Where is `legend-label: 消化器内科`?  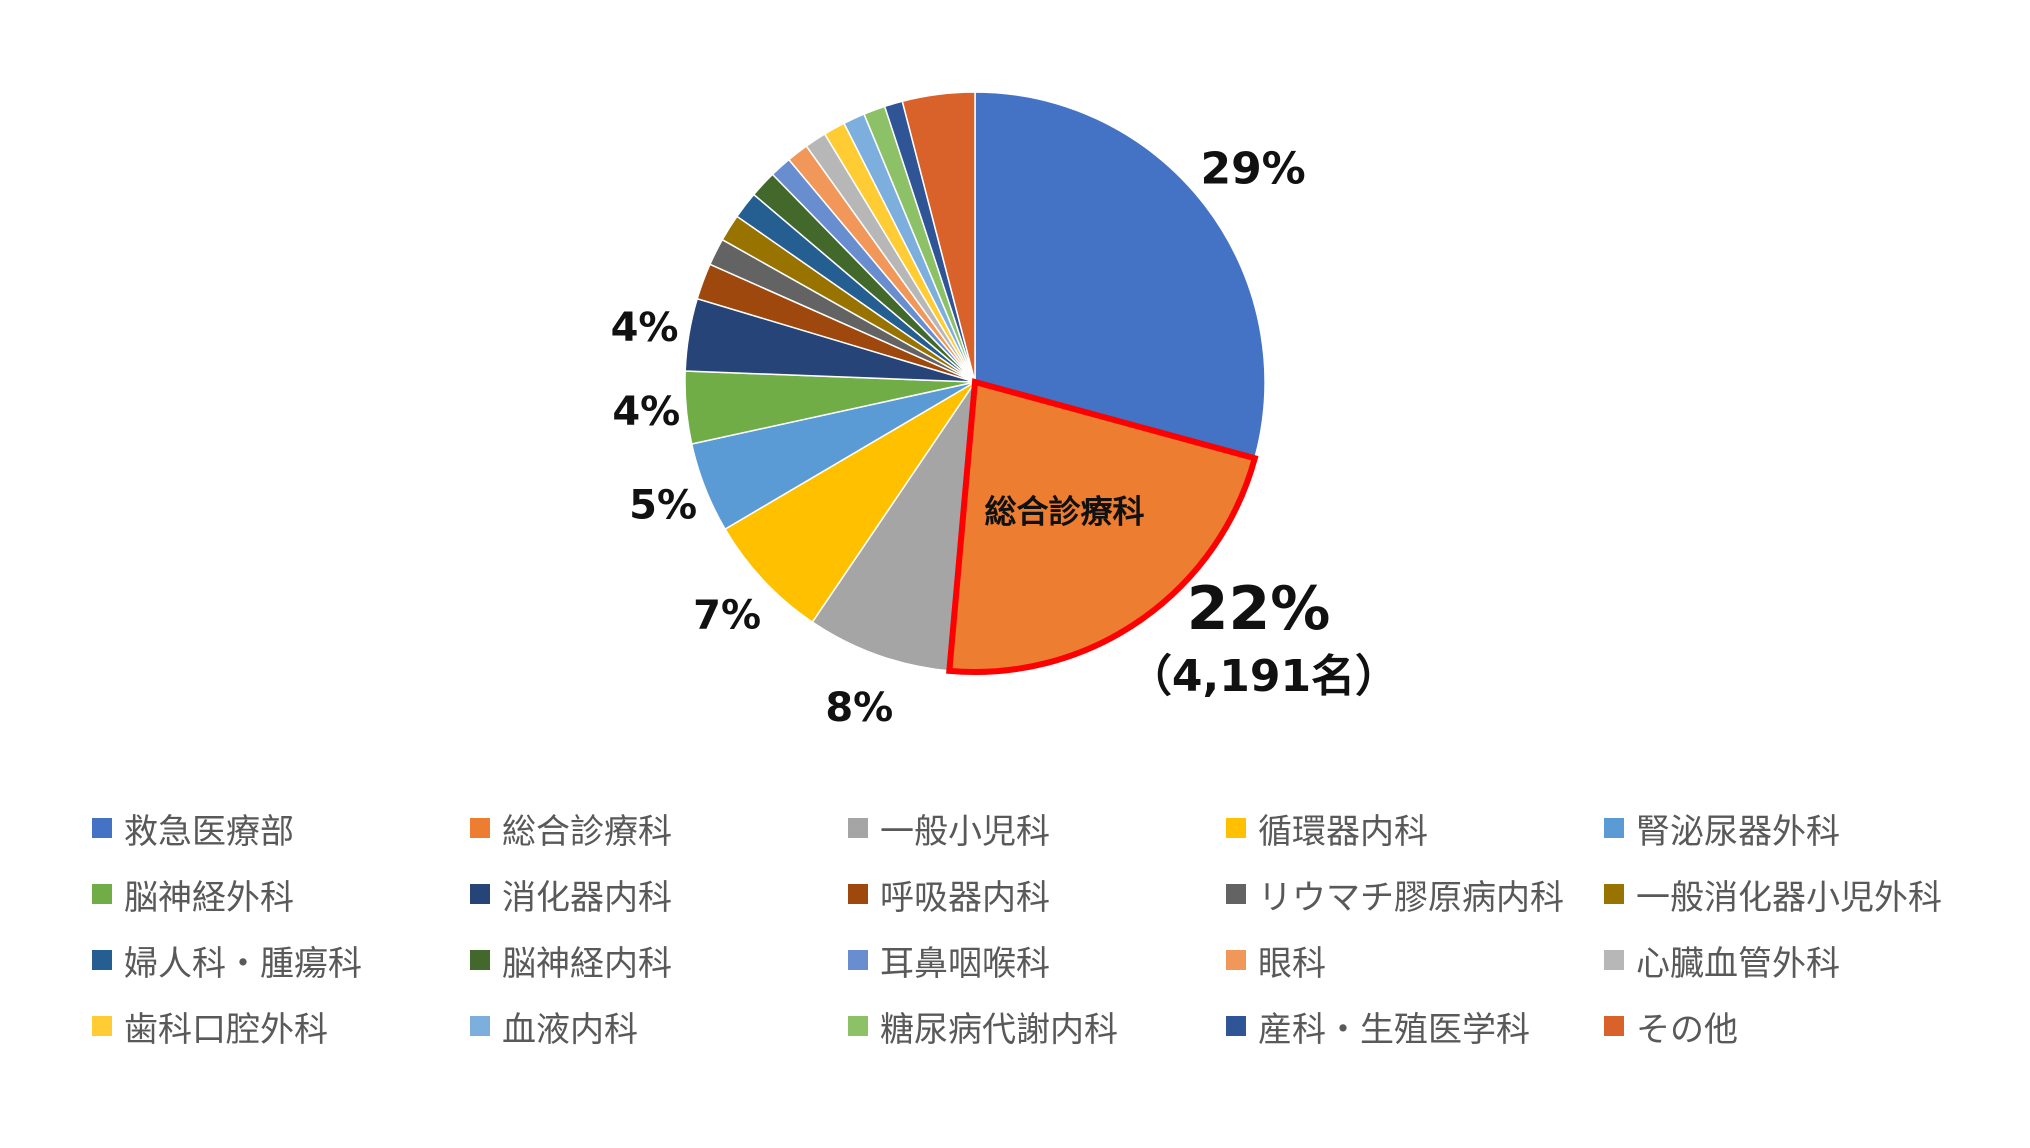 legend-label: 消化器内科 is located at coordinates (587, 897).